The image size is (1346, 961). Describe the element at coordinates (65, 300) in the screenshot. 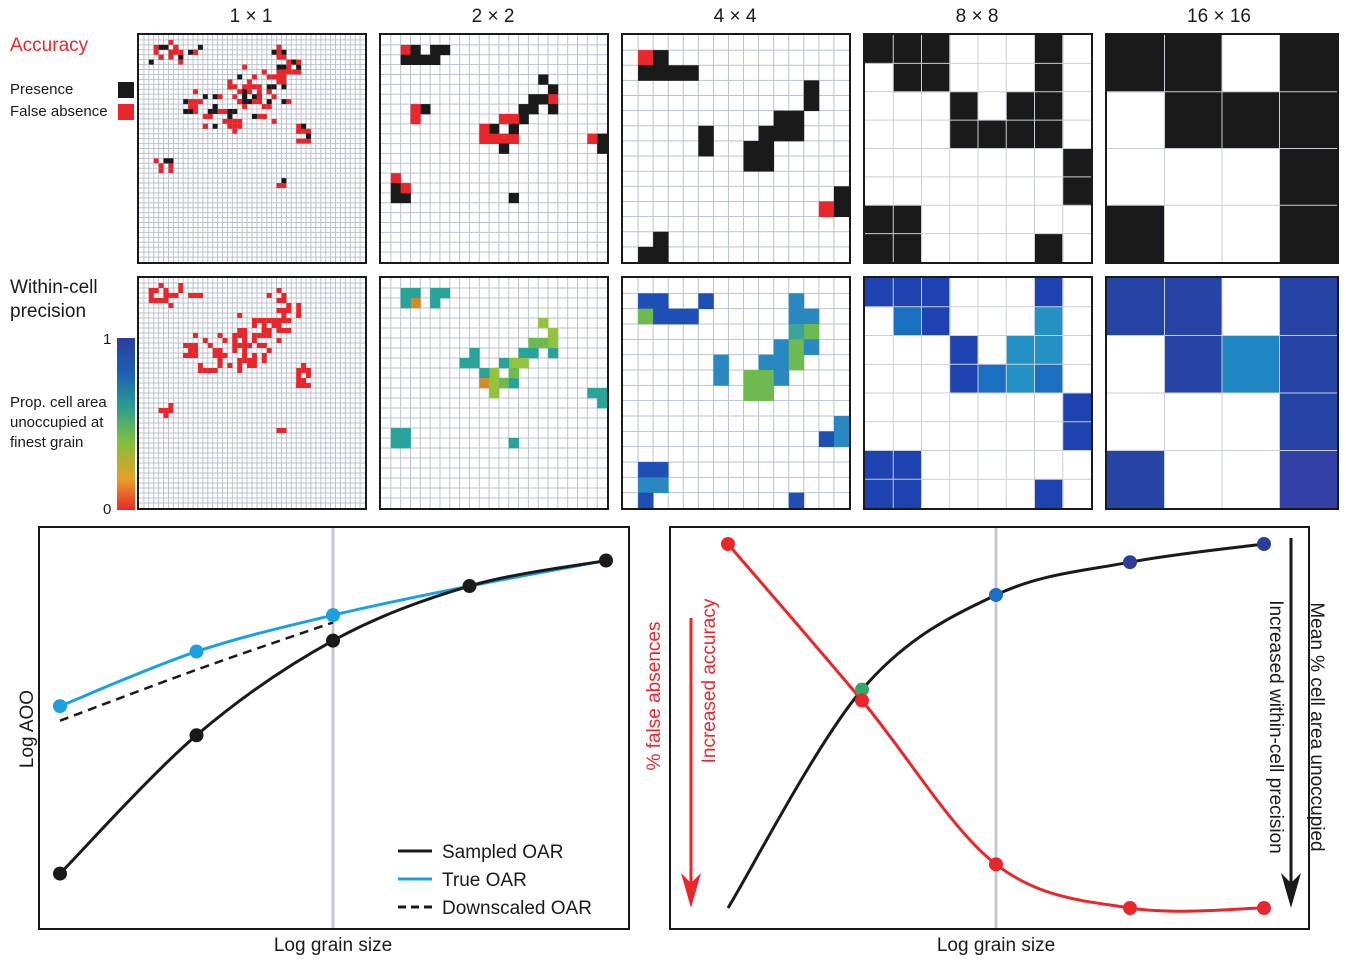

I see `precision-title: Within-cell precision` at that location.